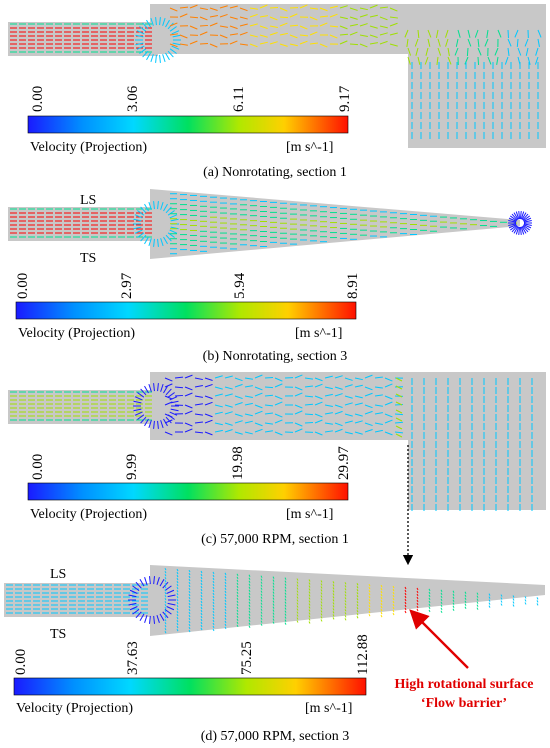 This screenshot has height=748, width=550. Describe the element at coordinates (274, 600) in the screenshot. I see `panel-d-domain` at that location.